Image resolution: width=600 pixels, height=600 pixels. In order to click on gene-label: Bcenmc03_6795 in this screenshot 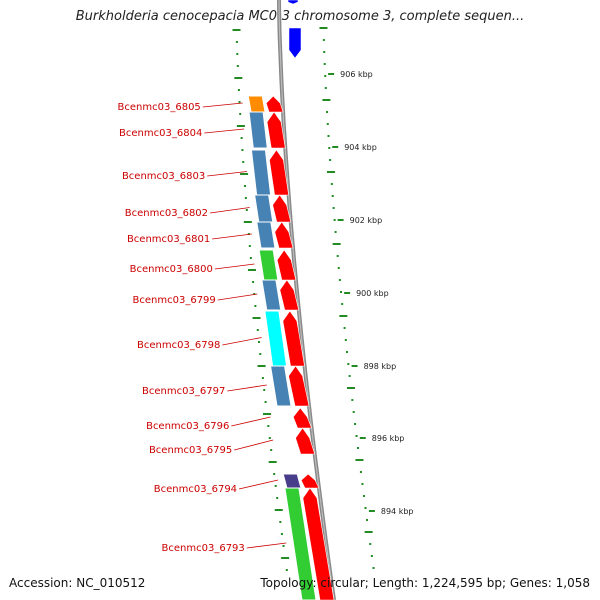, I will do `click(190, 450)`.